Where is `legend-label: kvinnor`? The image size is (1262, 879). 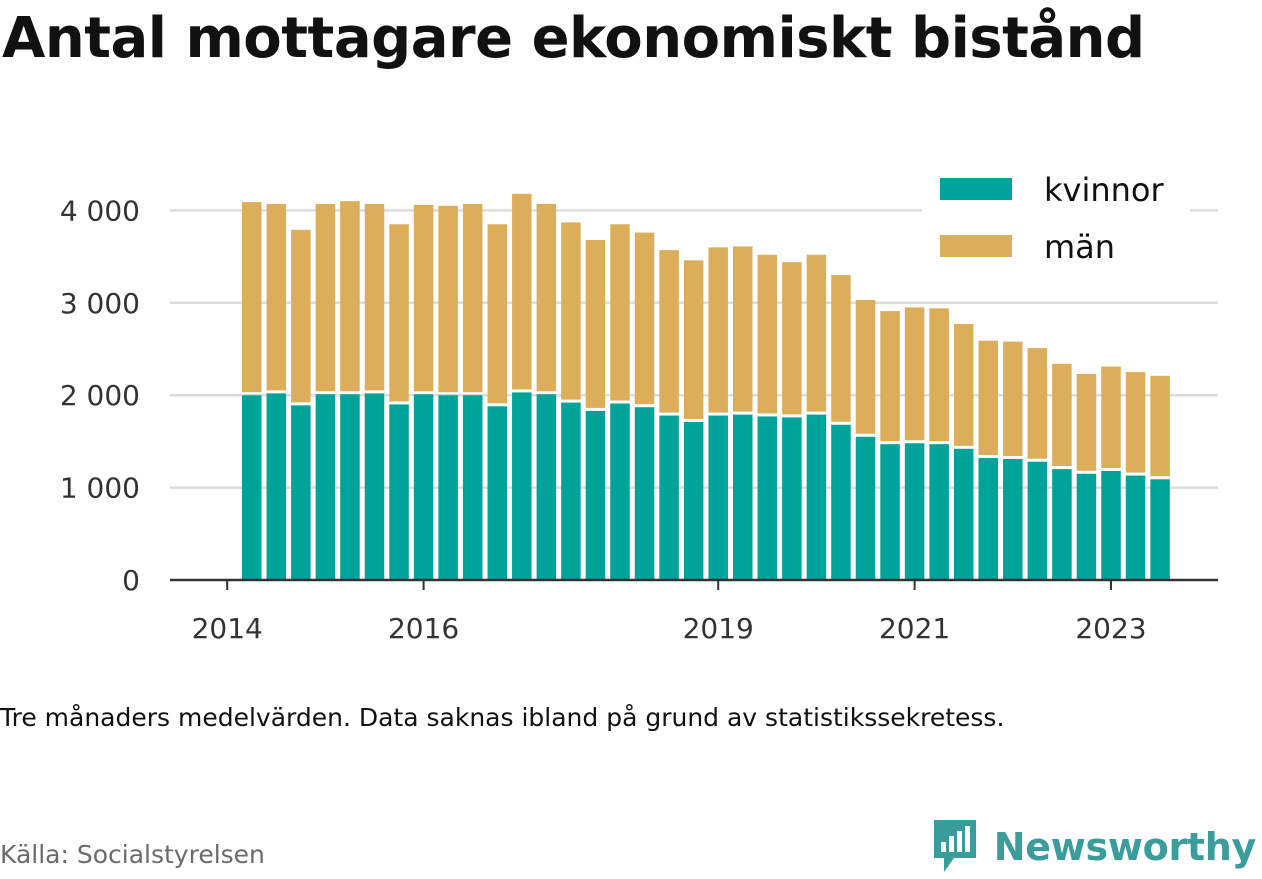 legend-label: kvinnor is located at coordinates (1104, 190).